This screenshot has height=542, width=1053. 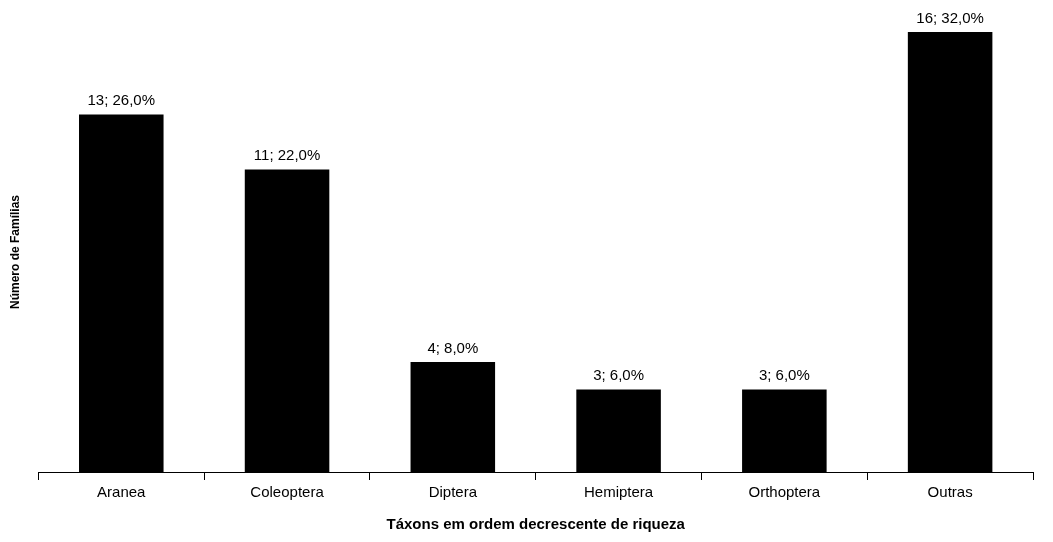 What do you see at coordinates (453, 492) in the screenshot?
I see `x-tick-label: Diptera` at bounding box center [453, 492].